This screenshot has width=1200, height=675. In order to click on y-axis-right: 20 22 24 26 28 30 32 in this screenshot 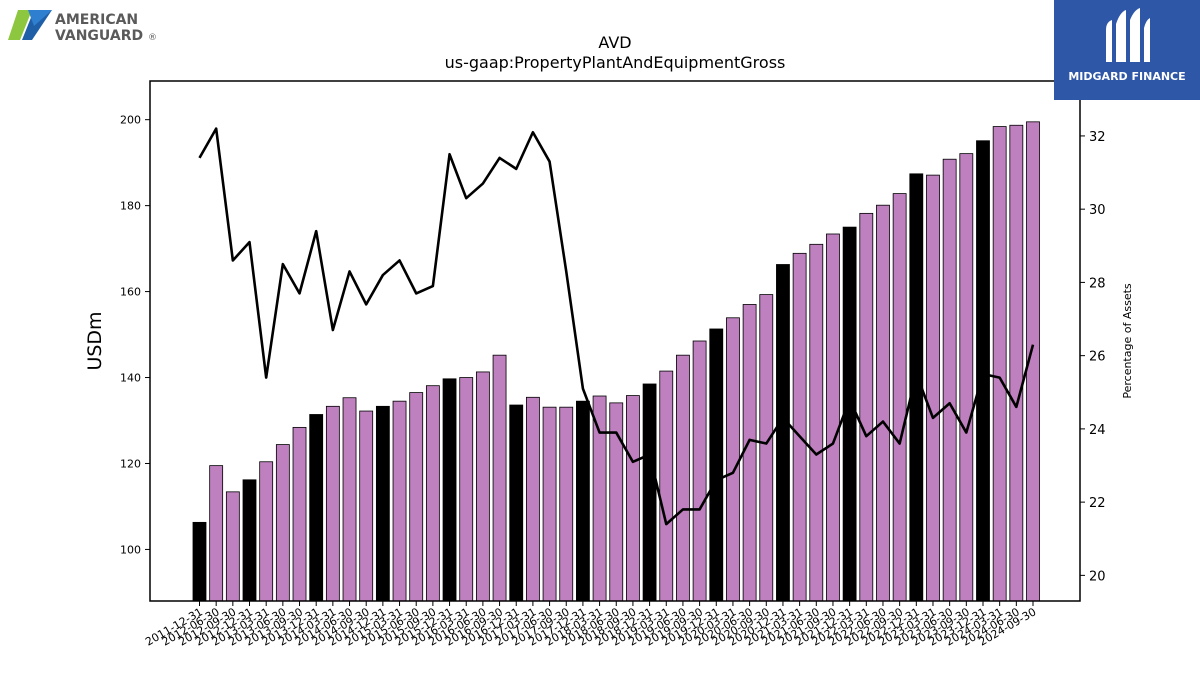, I will do `click(1093, 357)`.